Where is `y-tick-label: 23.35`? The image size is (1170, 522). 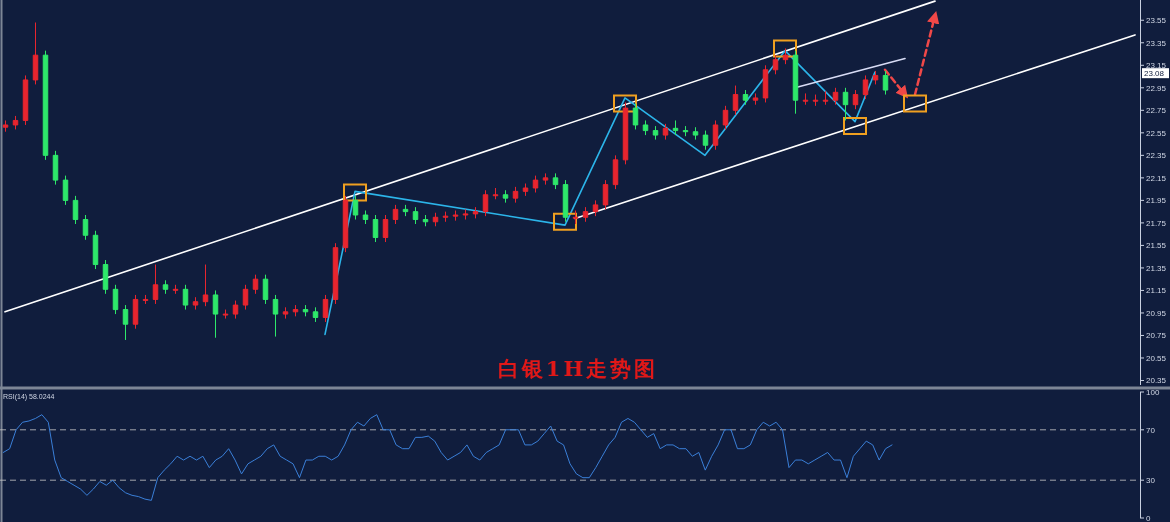 y-tick-label: 23.35 is located at coordinates (1156, 43).